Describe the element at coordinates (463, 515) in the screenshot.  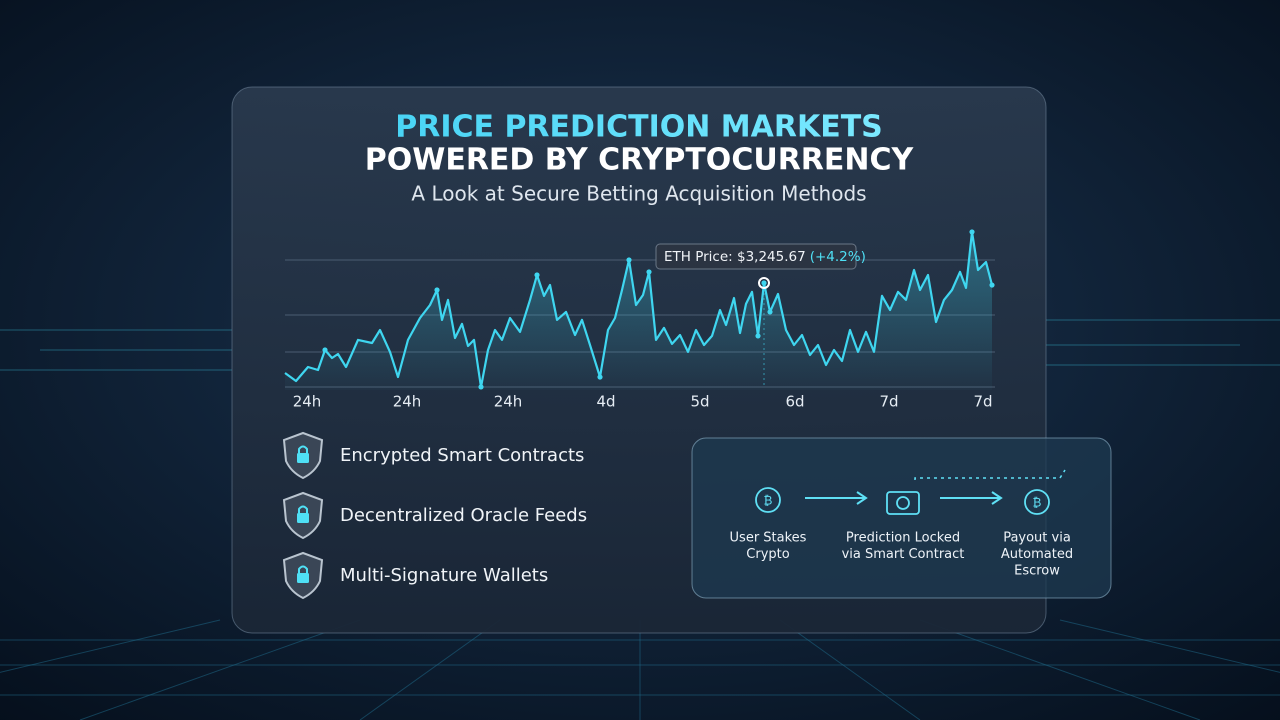
I see `feature-label: Decentralized Oracle Feeds` at that location.